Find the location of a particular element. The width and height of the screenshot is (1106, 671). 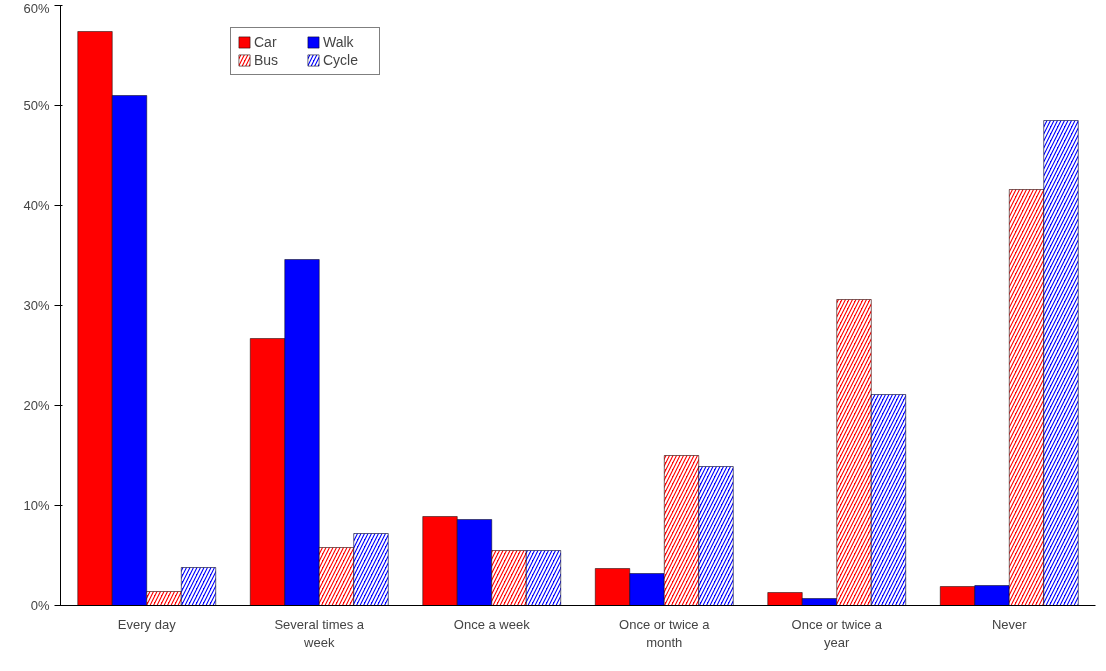

y-tick-label: 0% is located at coordinates (40, 605).